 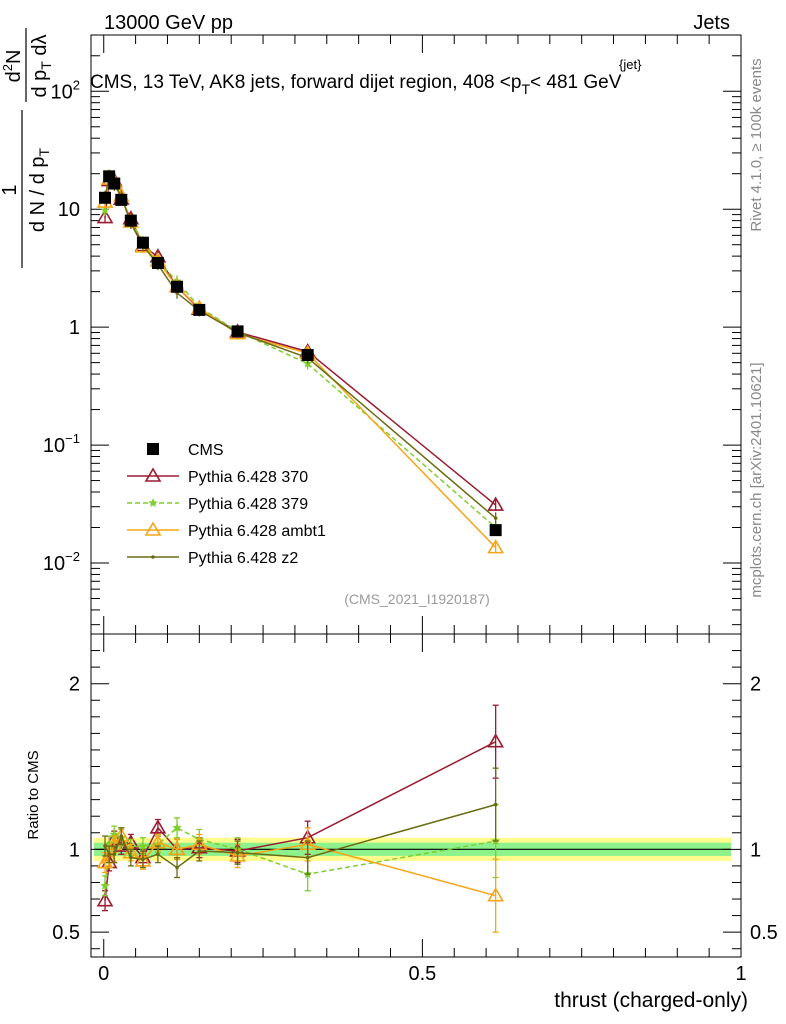 What do you see at coordinates (651, 1000) in the screenshot?
I see `x-axis-label: thrust (charged-only)` at bounding box center [651, 1000].